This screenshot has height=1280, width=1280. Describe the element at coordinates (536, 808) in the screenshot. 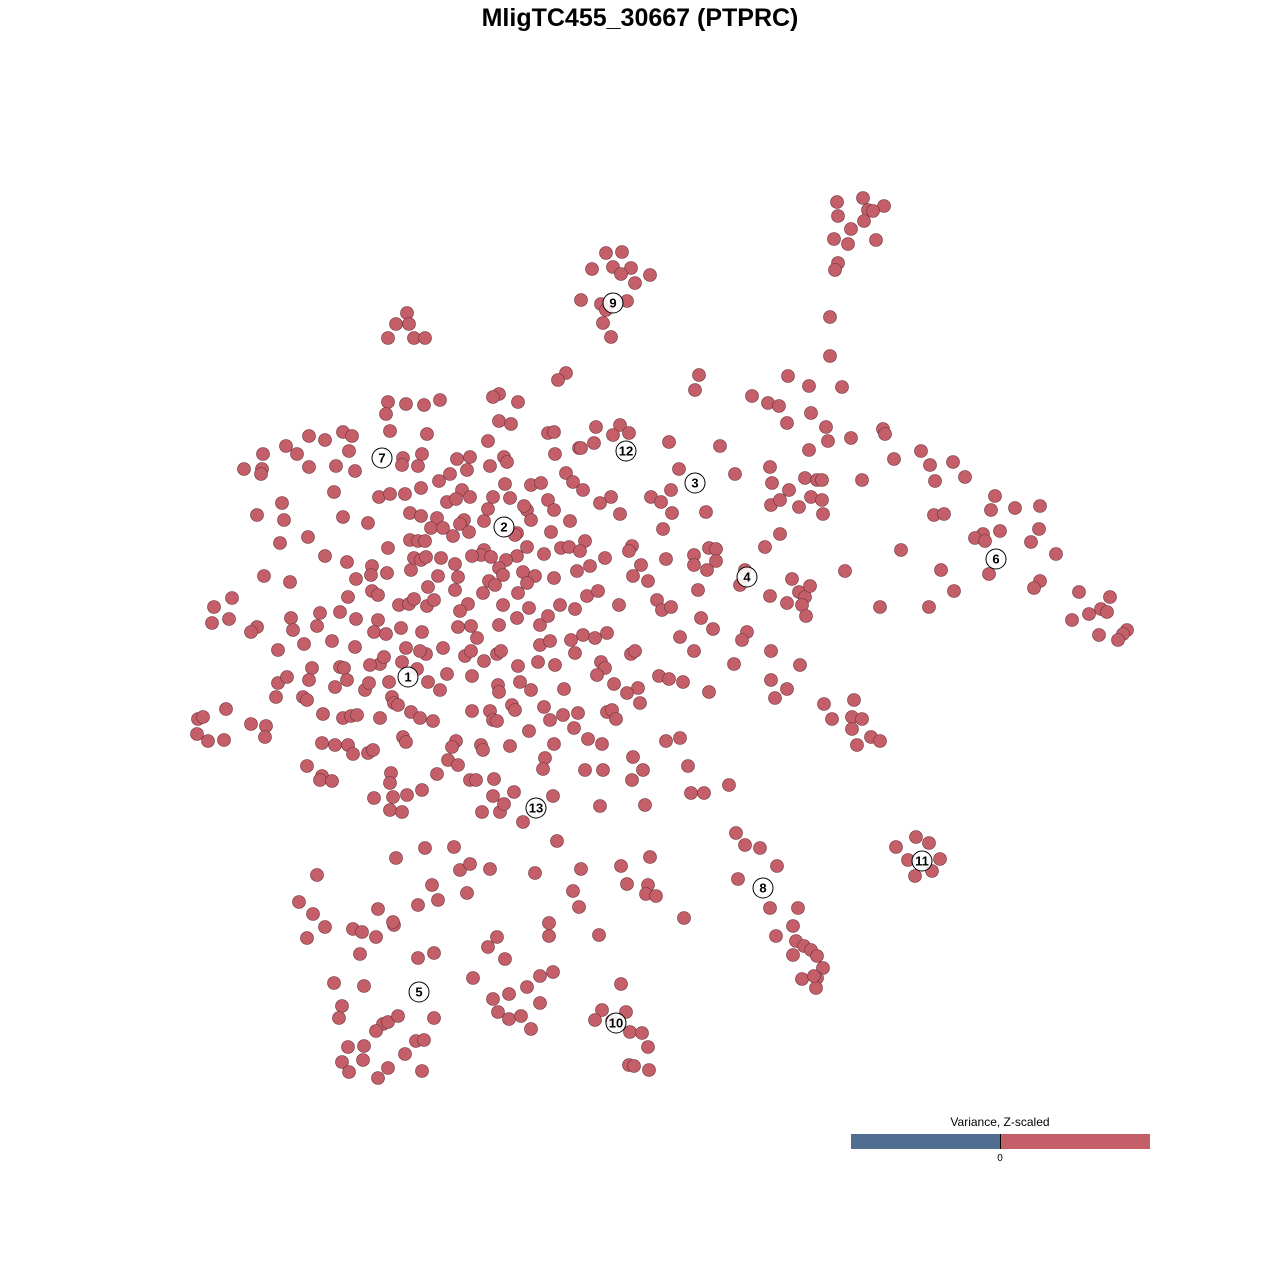

I see `cluster-label-text: 13` at that location.